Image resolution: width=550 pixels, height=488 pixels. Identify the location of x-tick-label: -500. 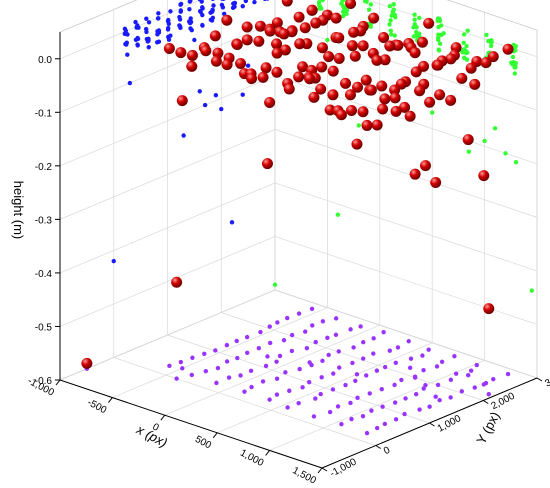
(96, 406).